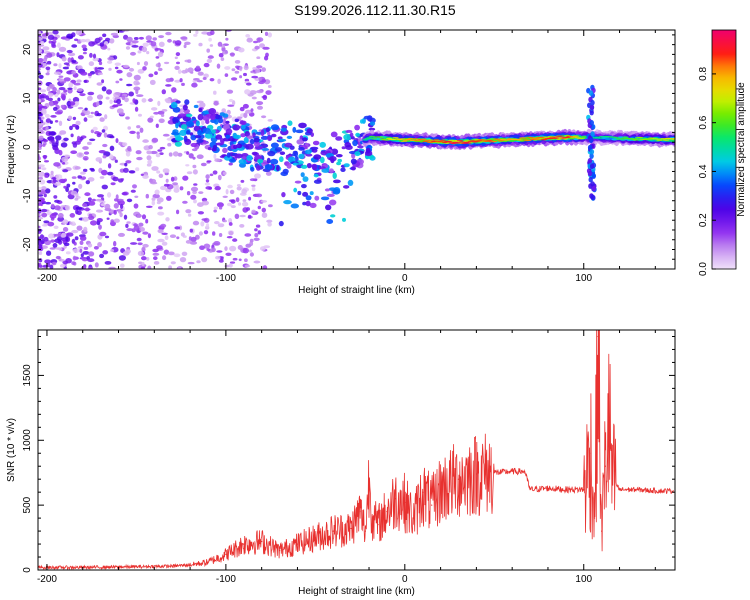 The height and width of the screenshot is (600, 750). Describe the element at coordinates (27, 195) in the screenshot. I see `top-y-tick-label: -10` at that location.